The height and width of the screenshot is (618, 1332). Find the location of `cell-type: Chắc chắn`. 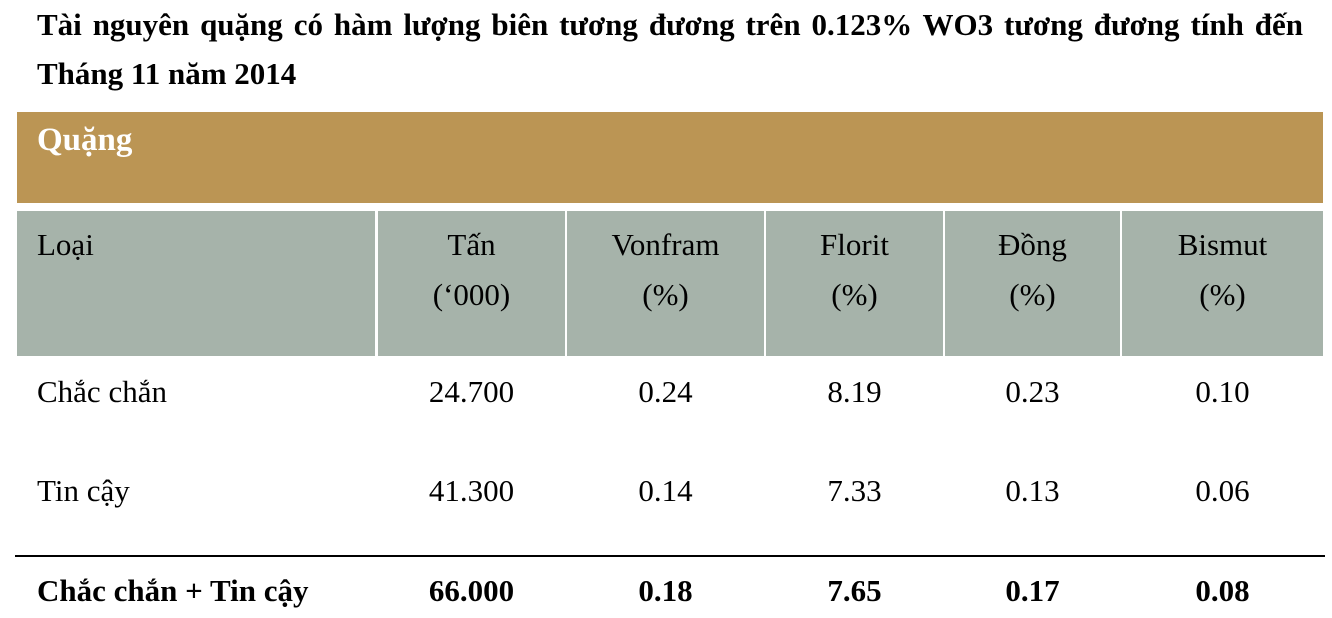

cell-type: Chắc chắn is located at coordinates (102, 391).